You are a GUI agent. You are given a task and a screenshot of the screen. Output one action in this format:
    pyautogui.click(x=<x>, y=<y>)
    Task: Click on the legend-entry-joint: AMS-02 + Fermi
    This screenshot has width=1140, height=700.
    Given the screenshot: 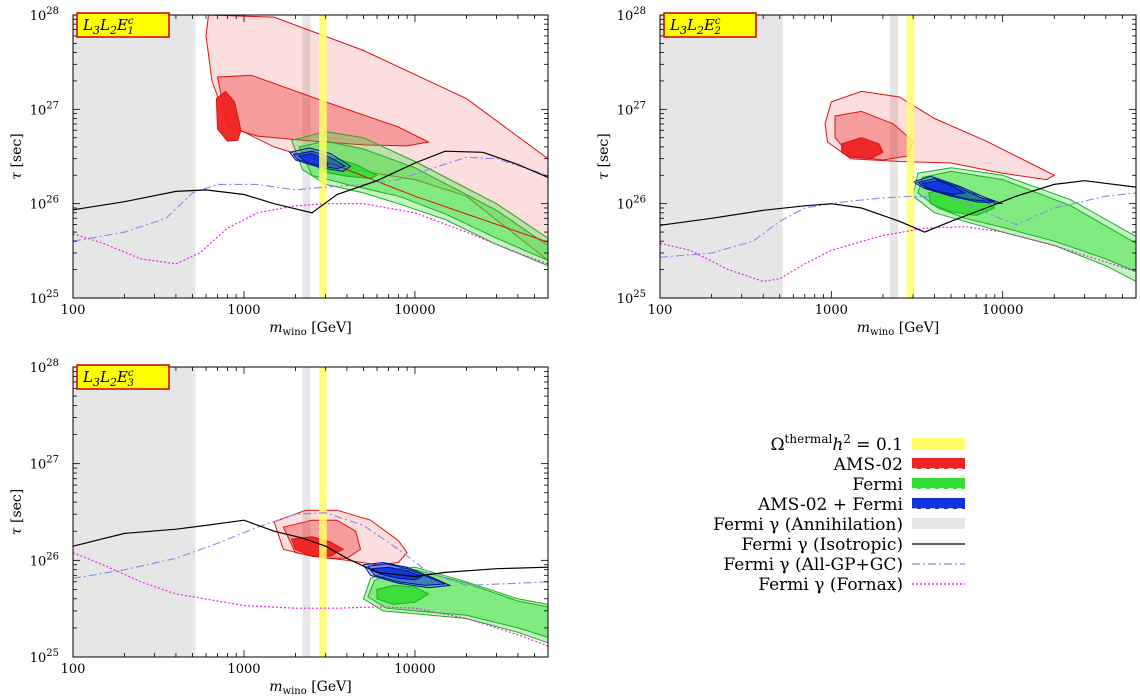 What is the action you would take?
    pyautogui.click(x=861, y=505)
    